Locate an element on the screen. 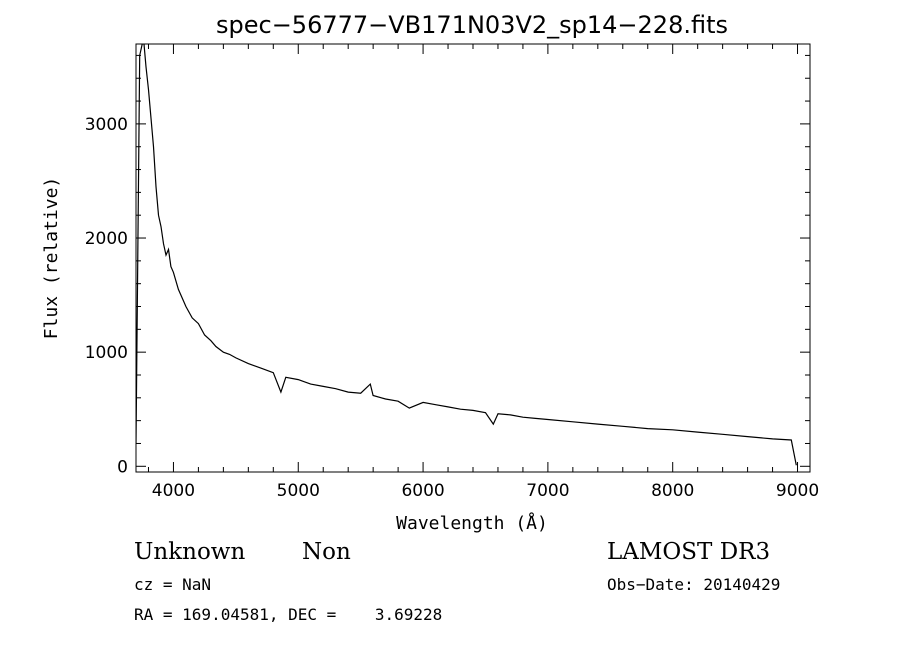  chart-title: spec−56777−VB171N03V2_sp14−228.fits is located at coordinates (472, 25).